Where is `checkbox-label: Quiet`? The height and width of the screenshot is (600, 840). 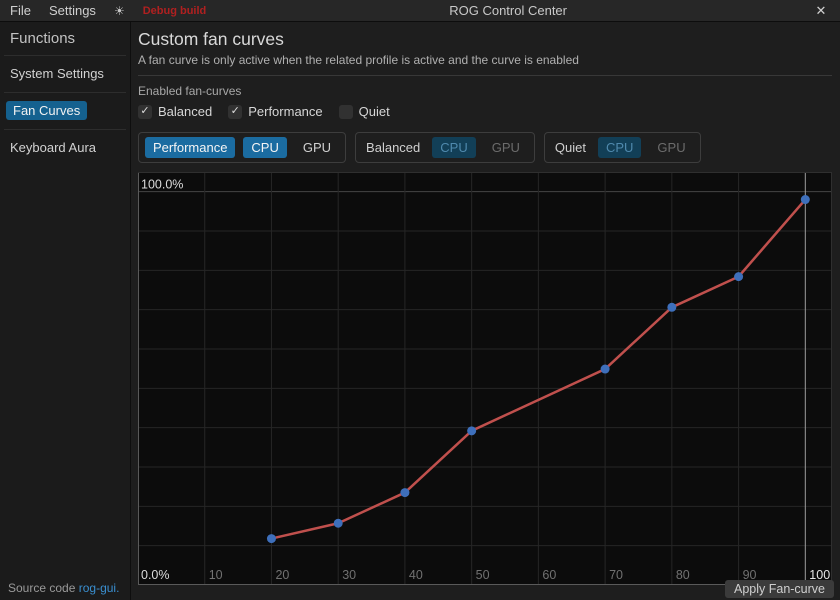 checkbox-label: Quiet is located at coordinates (374, 111).